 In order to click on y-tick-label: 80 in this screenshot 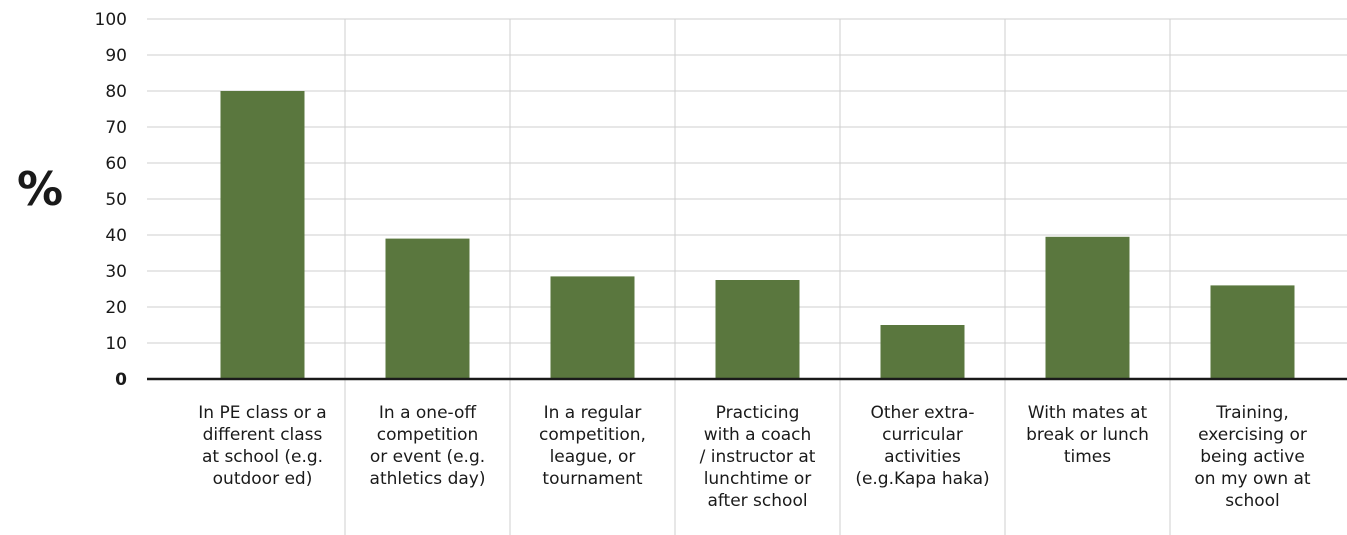, I will do `click(116, 92)`.